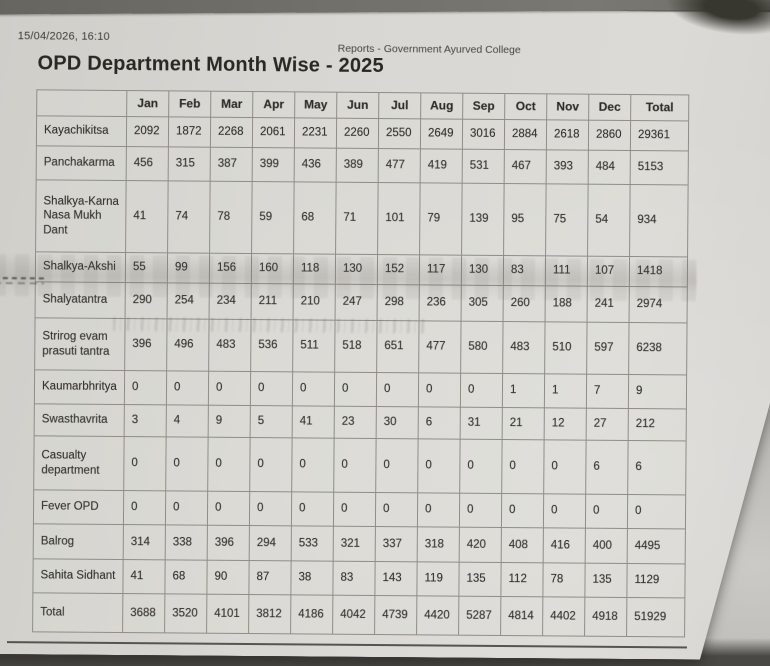  What do you see at coordinates (79, 463) in the screenshot?
I see `row-label: Casualty department` at bounding box center [79, 463].